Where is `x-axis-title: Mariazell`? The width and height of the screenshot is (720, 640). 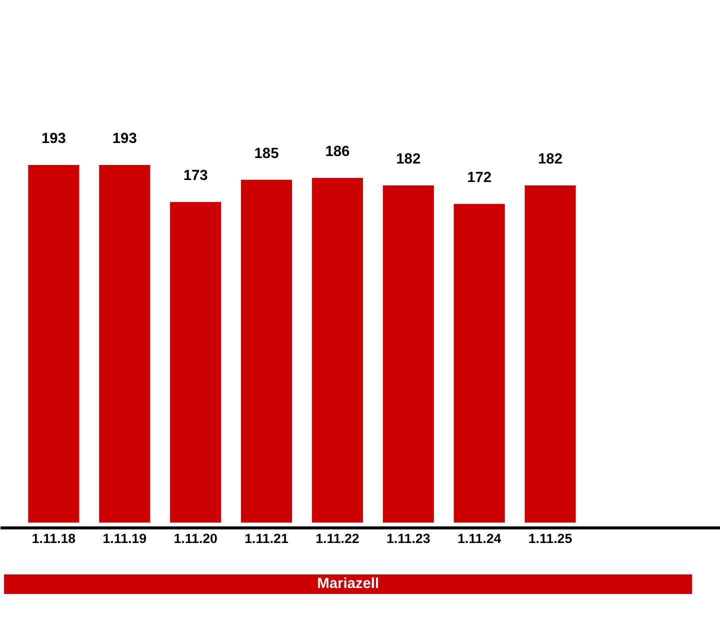
x-axis-title: Mariazell is located at coordinates (348, 584).